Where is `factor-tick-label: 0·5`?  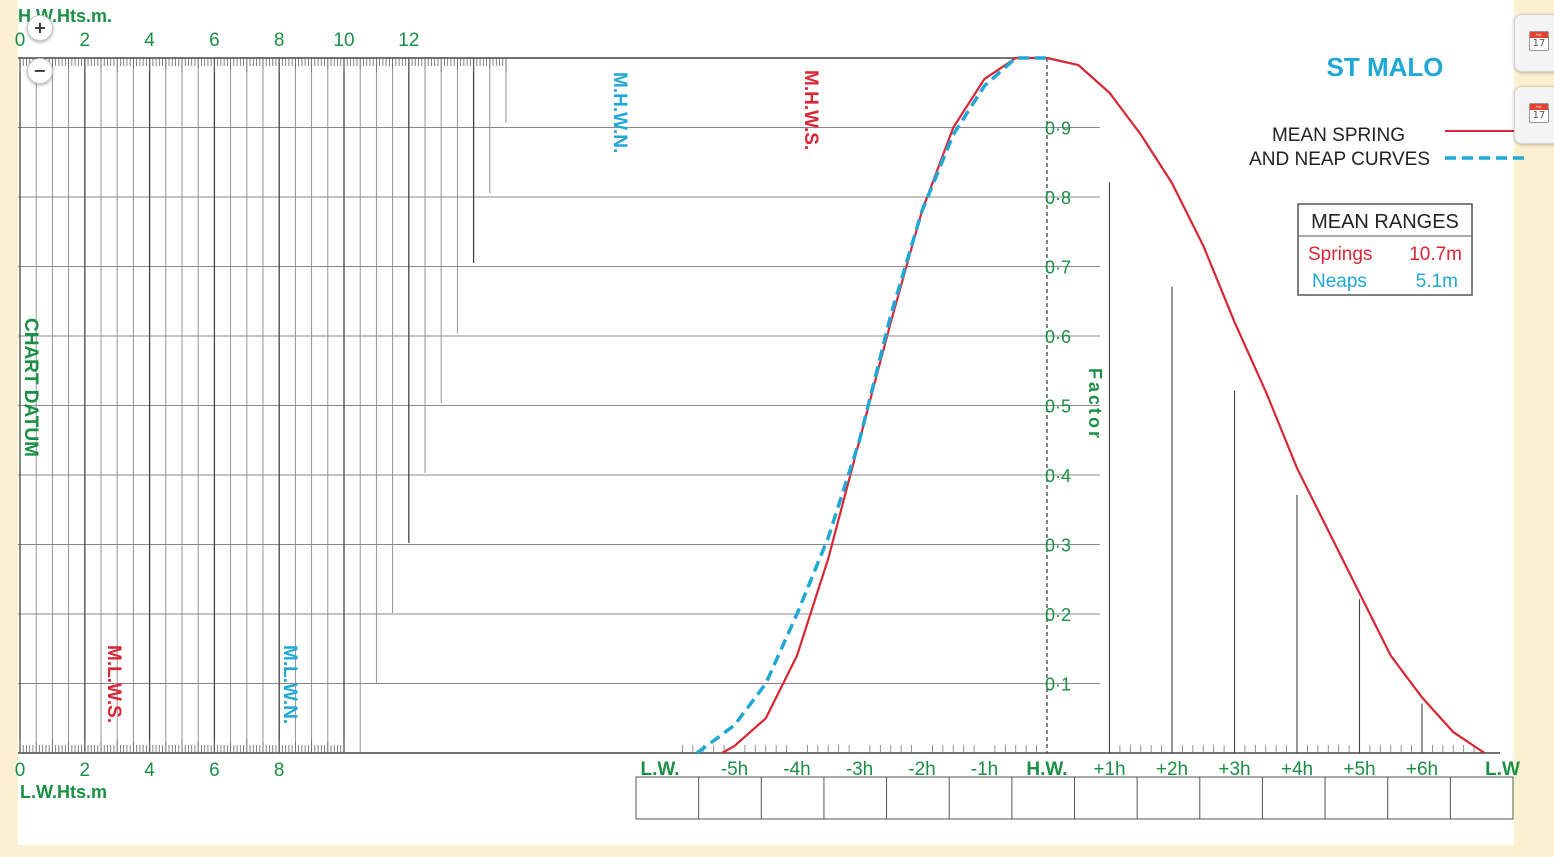 factor-tick-label: 0·5 is located at coordinates (1058, 407).